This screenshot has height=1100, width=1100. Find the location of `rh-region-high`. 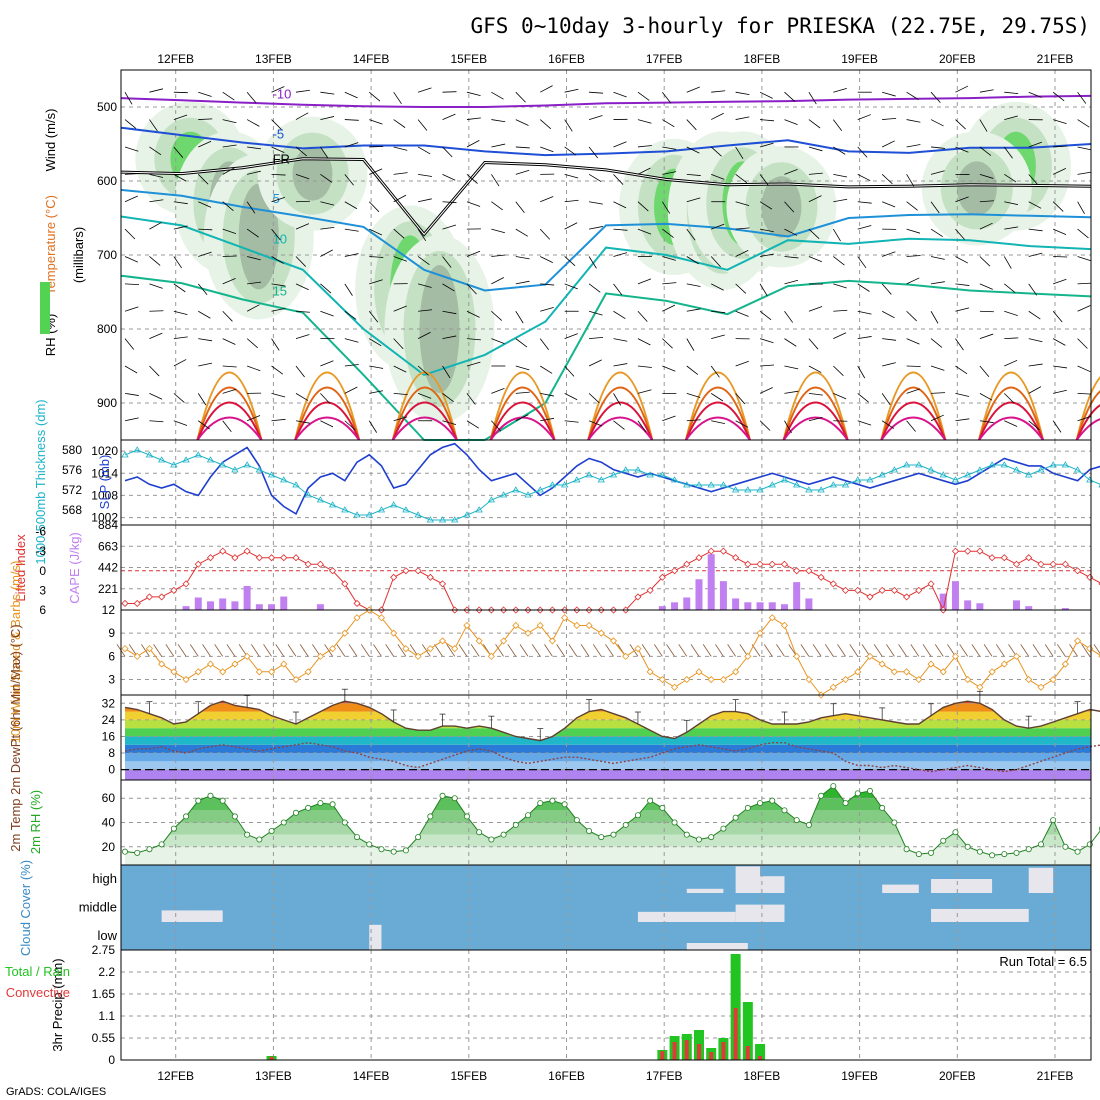

rh-region-high is located at coordinates (781, 207).